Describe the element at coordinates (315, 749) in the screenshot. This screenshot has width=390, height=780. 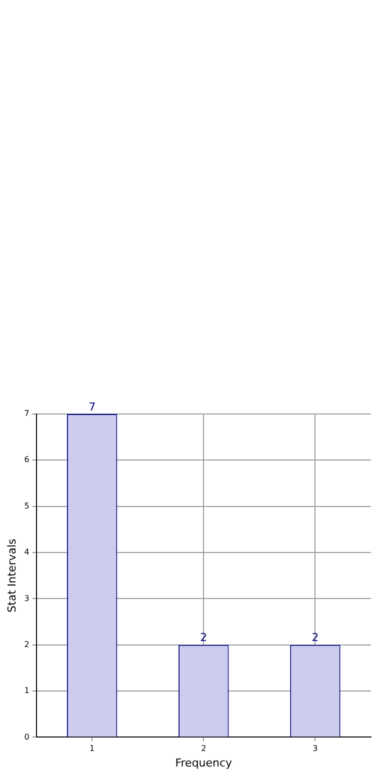
I see `x-tick-label: 3` at that location.